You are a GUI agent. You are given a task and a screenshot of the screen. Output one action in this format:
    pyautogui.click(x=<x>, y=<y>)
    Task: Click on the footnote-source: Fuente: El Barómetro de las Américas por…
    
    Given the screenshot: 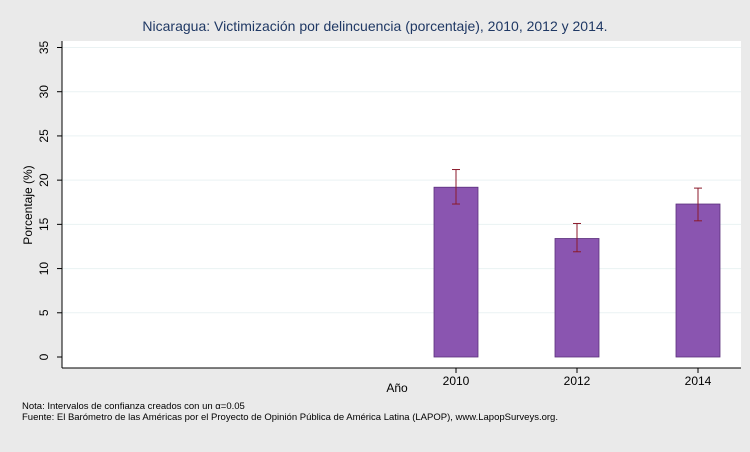 What is the action you would take?
    pyautogui.click(x=290, y=417)
    